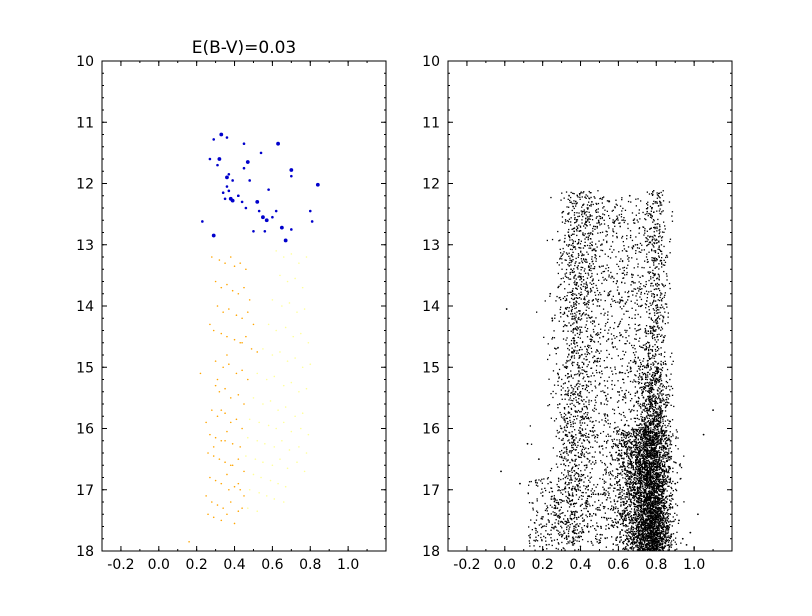 The width and height of the screenshot is (812, 616). I want to click on left-panel-title: E(B-V)=0.03, so click(244, 48).